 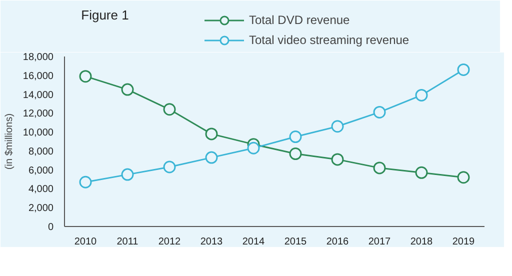 I want to click on x-tick-label: 2014, so click(x=254, y=242).